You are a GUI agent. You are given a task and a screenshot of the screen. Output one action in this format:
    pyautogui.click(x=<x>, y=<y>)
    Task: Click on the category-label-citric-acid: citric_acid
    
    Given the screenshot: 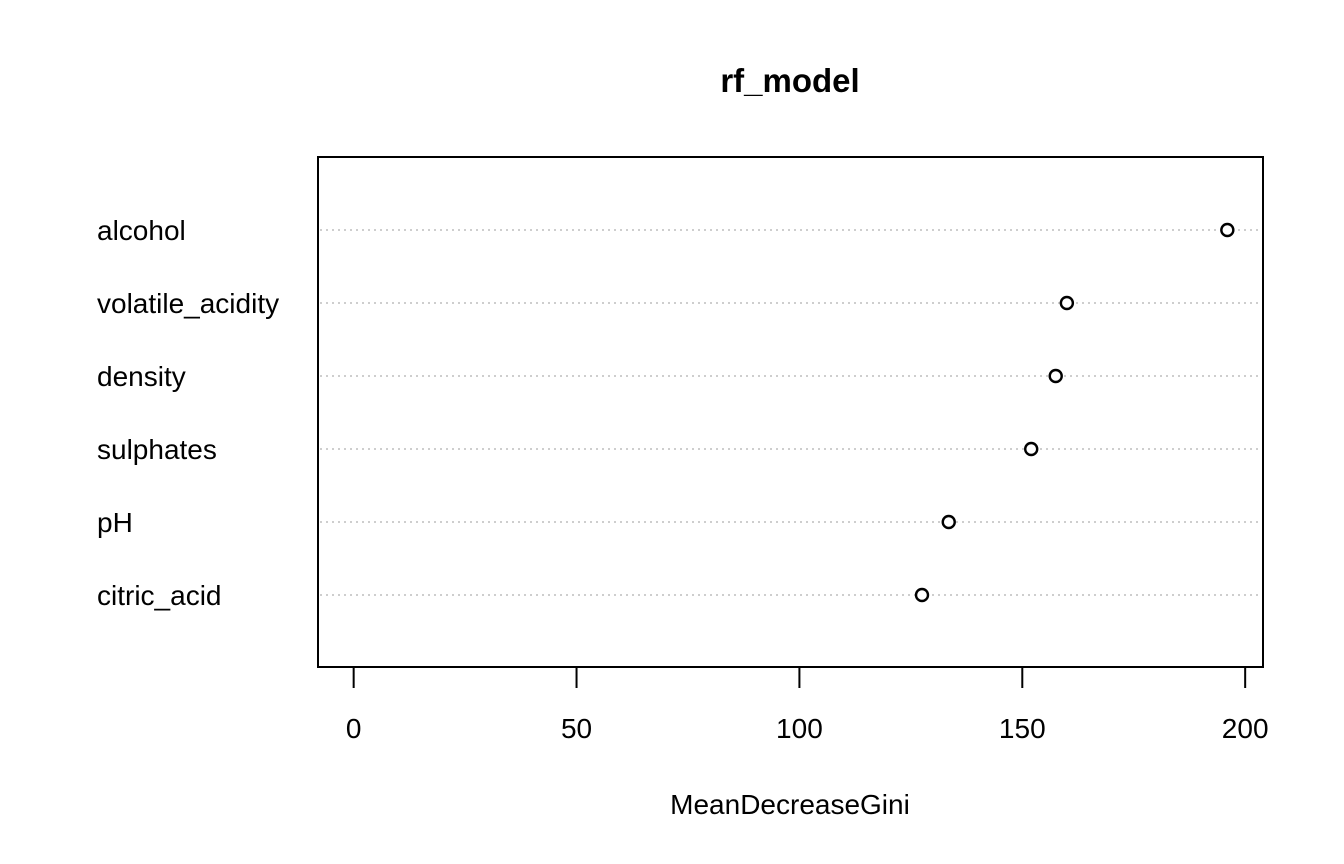 What is the action you would take?
    pyautogui.click(x=159, y=595)
    